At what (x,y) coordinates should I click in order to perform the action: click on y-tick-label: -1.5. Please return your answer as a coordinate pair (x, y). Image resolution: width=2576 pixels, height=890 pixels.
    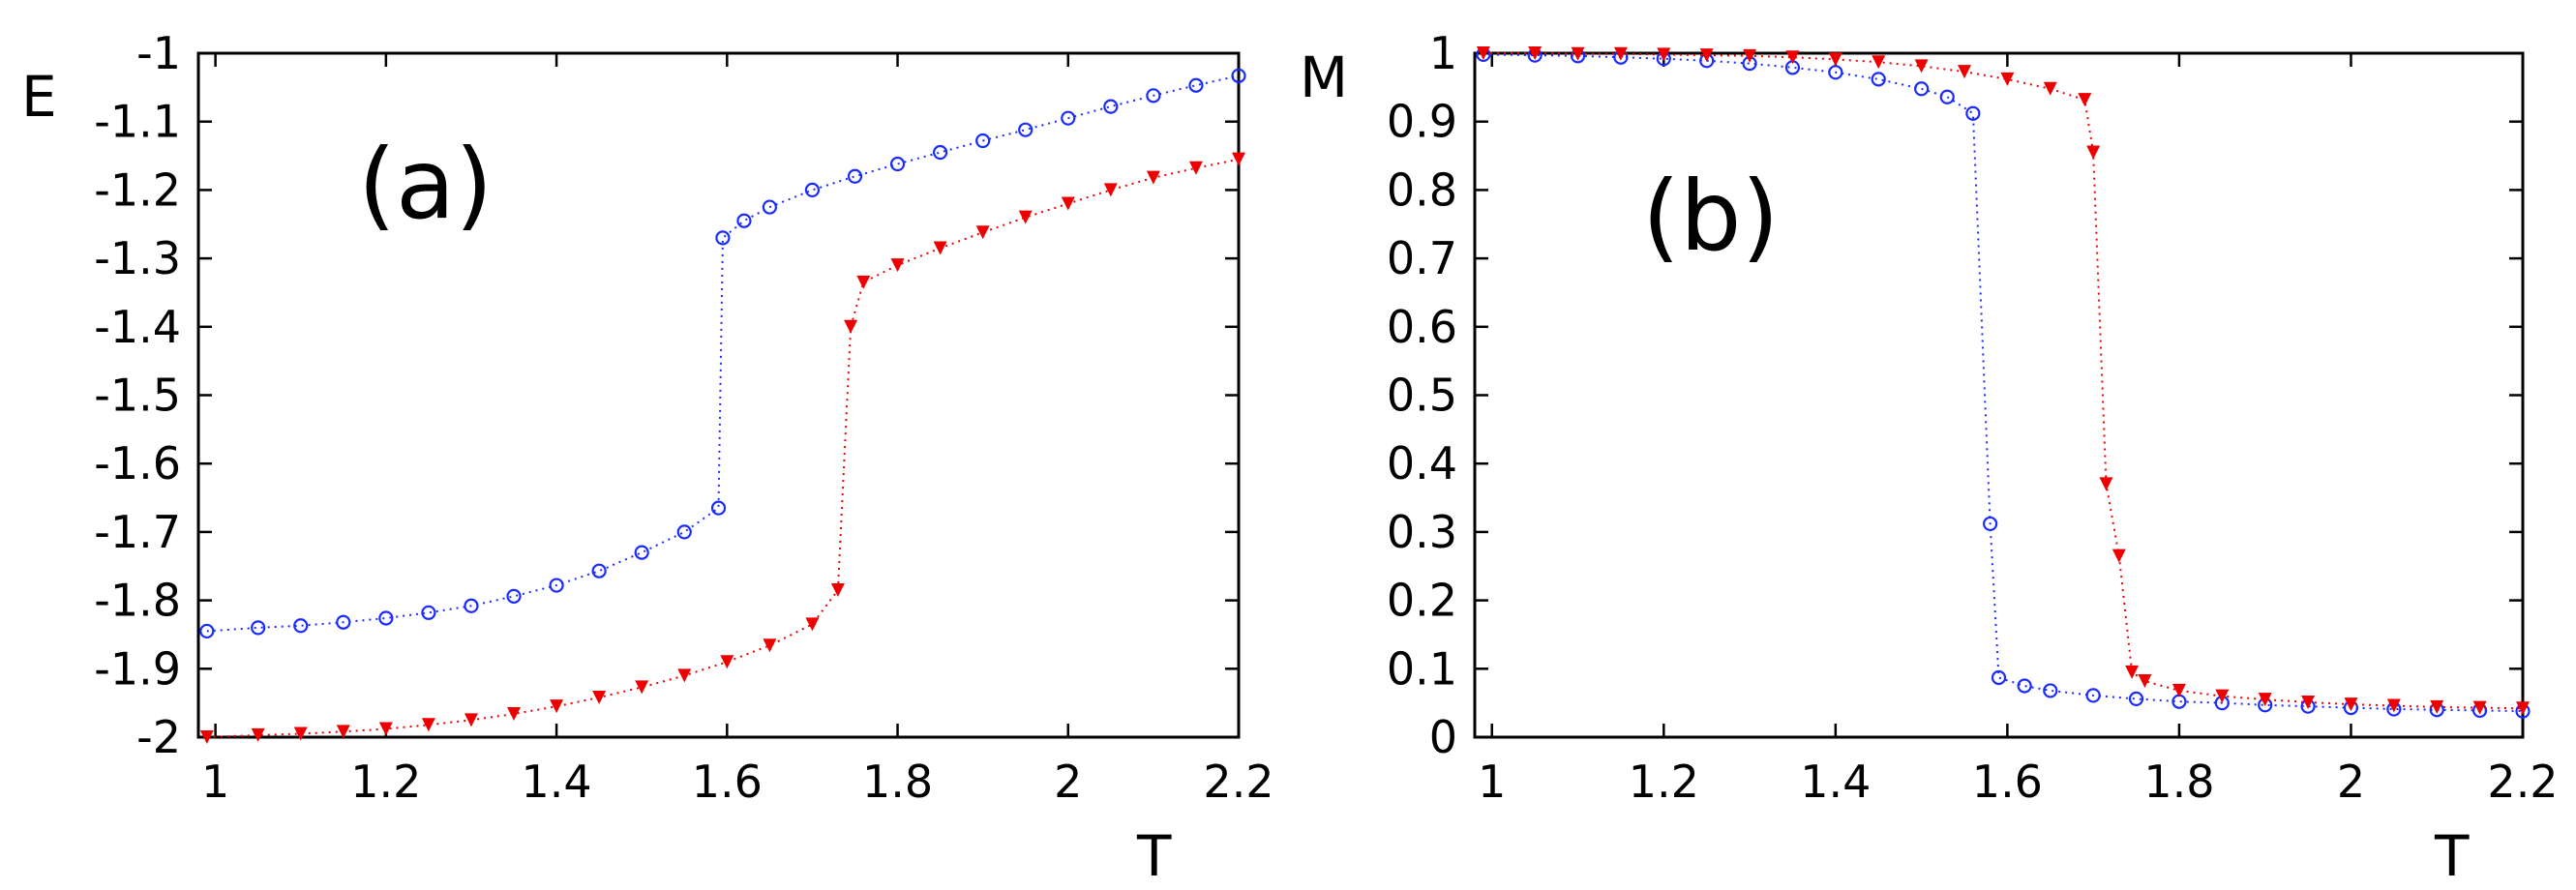
    Looking at the image, I should click on (137, 396).